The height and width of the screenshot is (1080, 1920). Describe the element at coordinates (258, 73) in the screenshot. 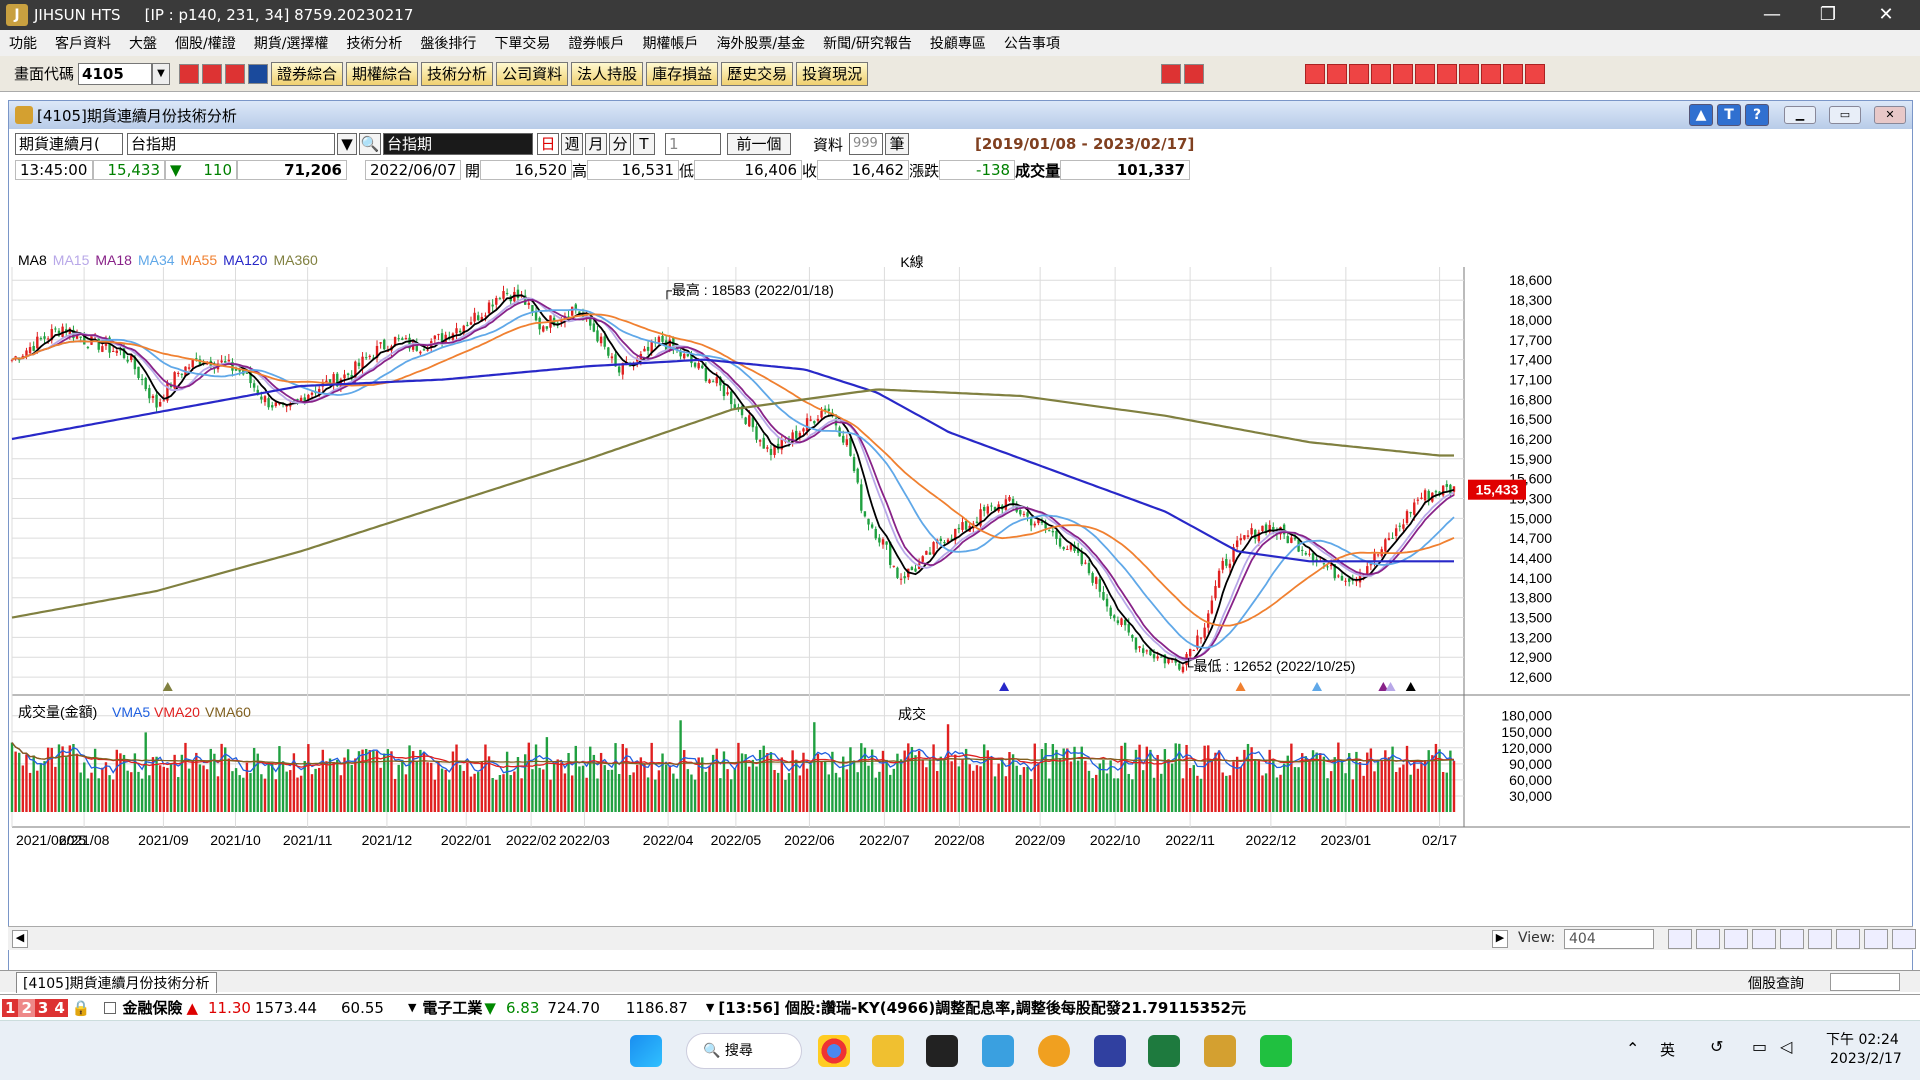

I see `dropdown-icon` at that location.